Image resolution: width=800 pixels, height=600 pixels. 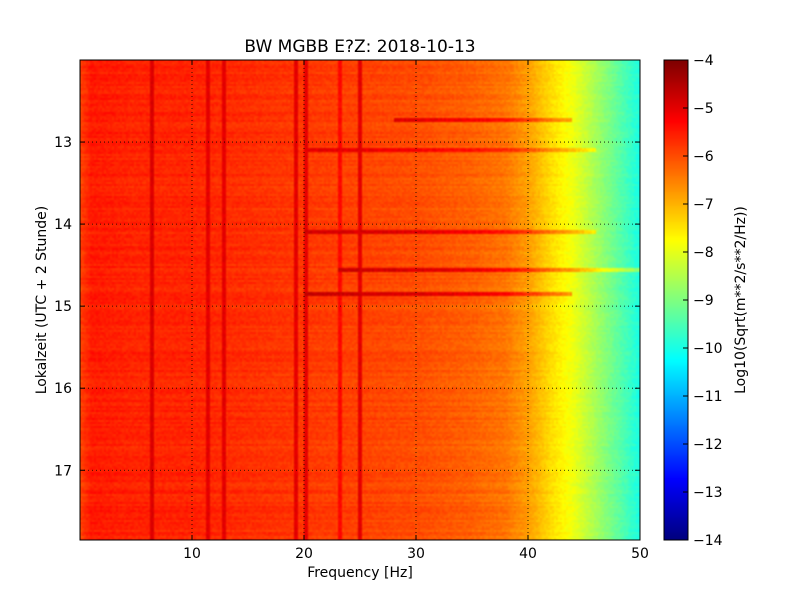 What do you see at coordinates (42, 300) in the screenshot?
I see `y-axis-label: Lokalzeit (UTC + 2 Stunde)` at bounding box center [42, 300].